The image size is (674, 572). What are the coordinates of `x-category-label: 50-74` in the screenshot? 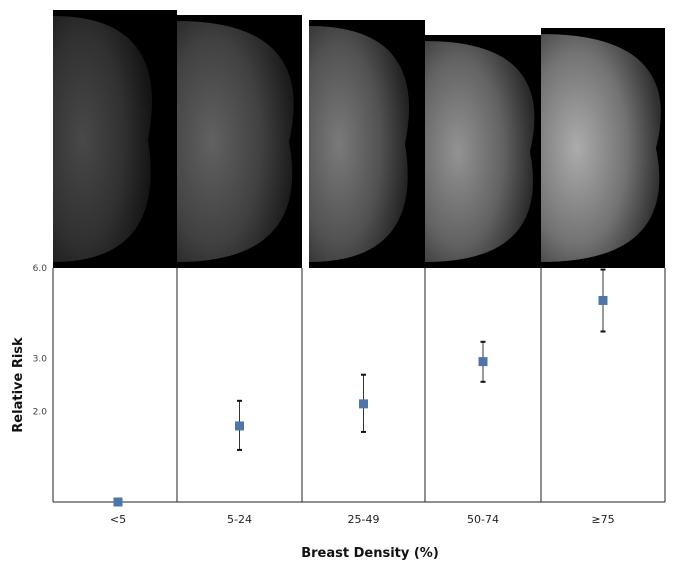 It's located at (483, 519).